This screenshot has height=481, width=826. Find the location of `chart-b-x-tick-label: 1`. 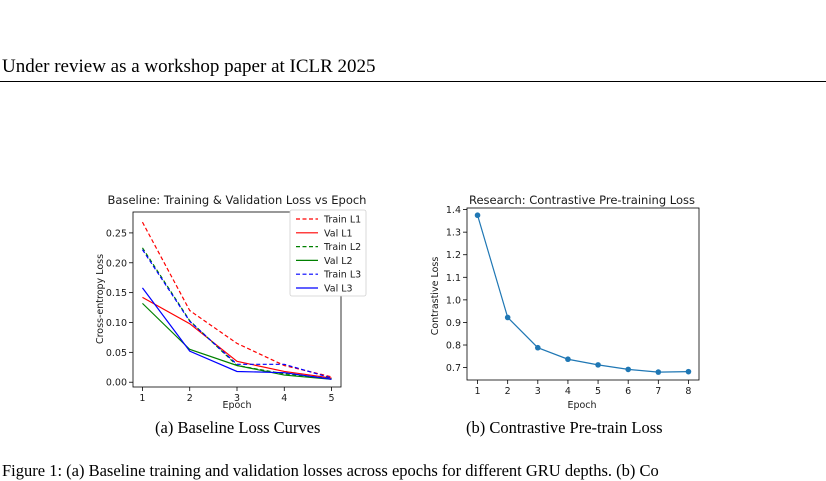

chart-b-x-tick-label: 1 is located at coordinates (478, 391).